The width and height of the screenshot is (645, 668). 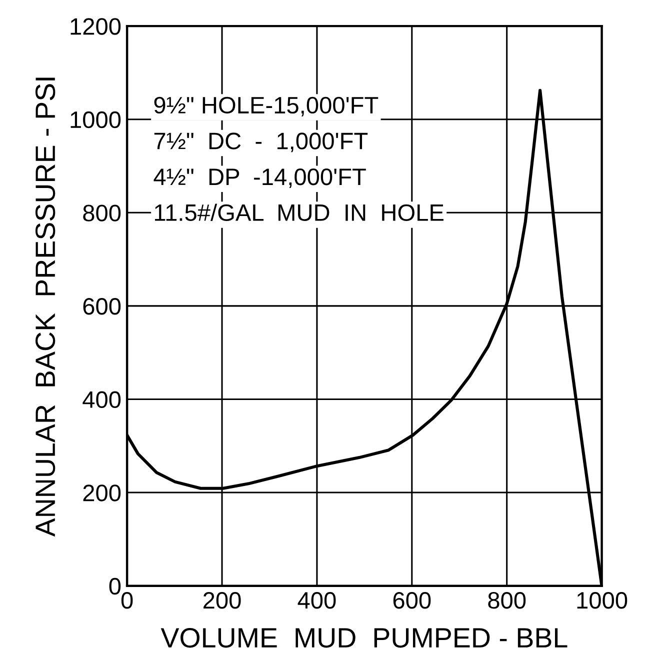 I want to click on y-tick-label: 600, so click(x=102, y=306).